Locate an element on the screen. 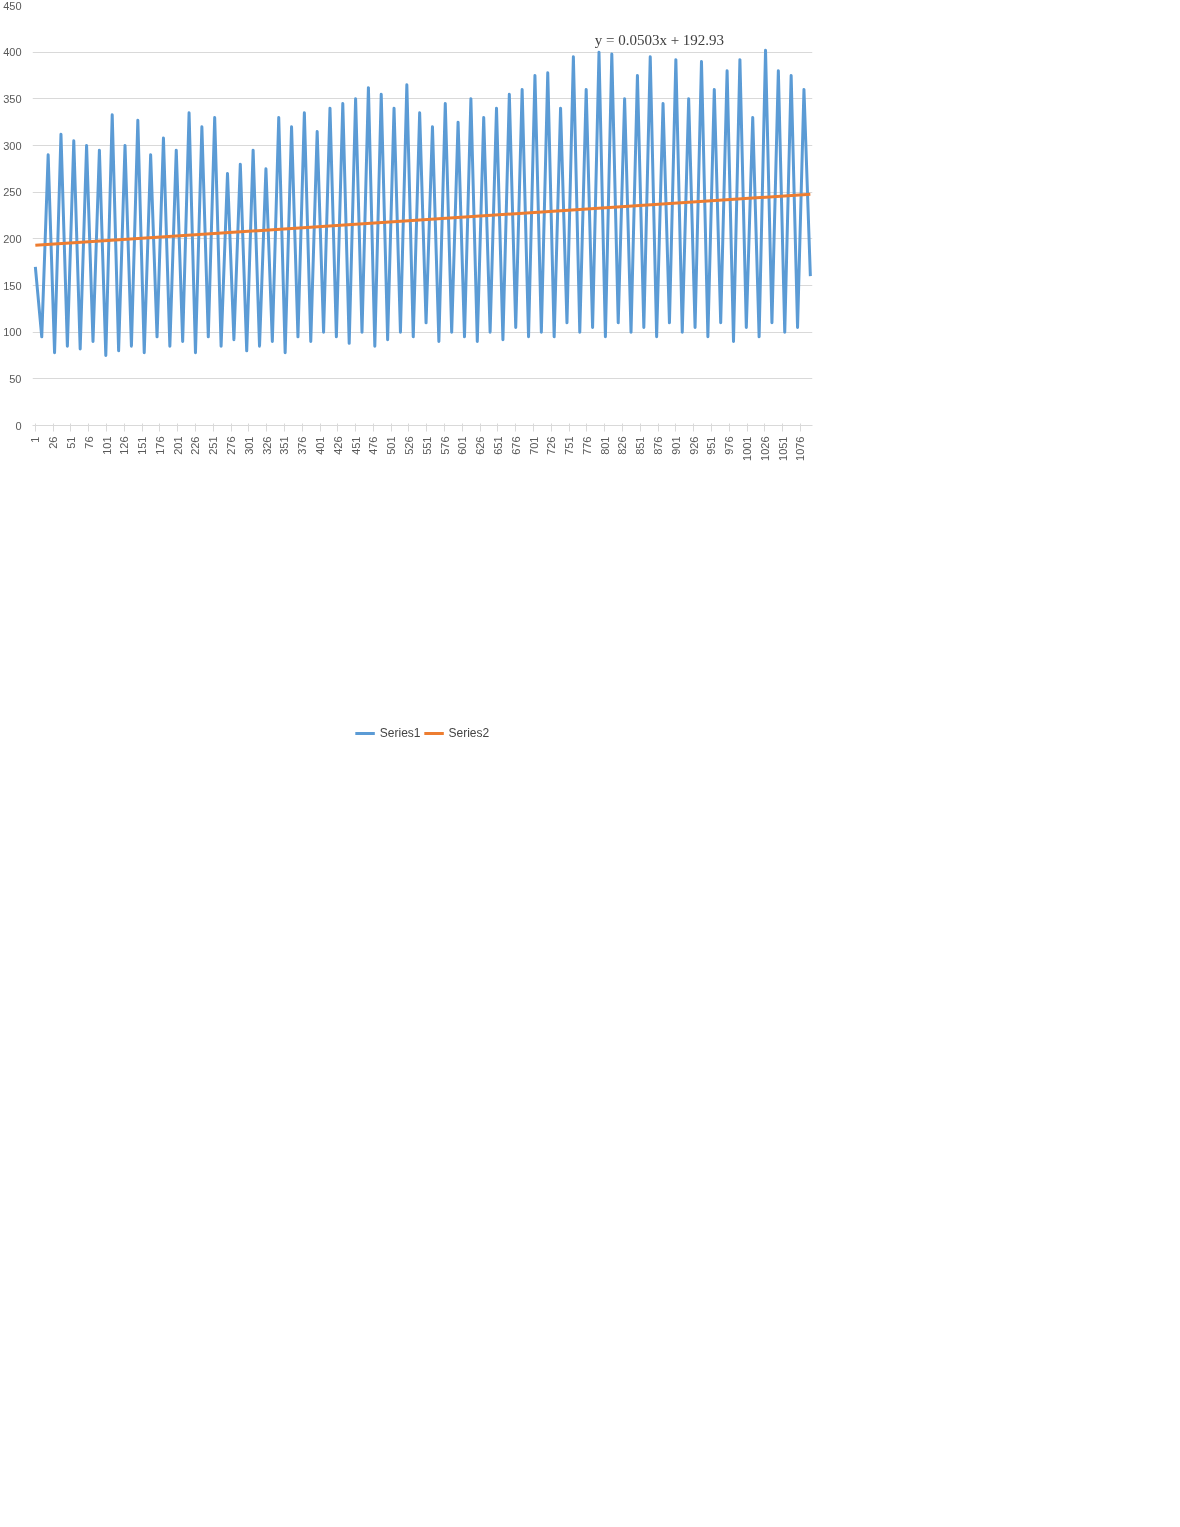 The width and height of the screenshot is (1180, 1527). x-tick-label: 451 is located at coordinates (355, 445).